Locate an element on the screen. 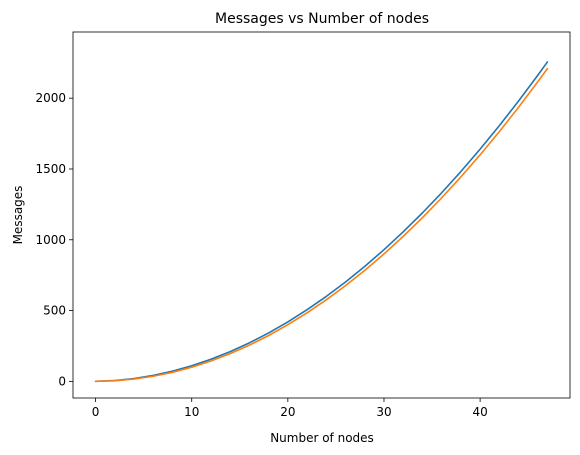  x-axis-label: Number of nodes is located at coordinates (322, 438).